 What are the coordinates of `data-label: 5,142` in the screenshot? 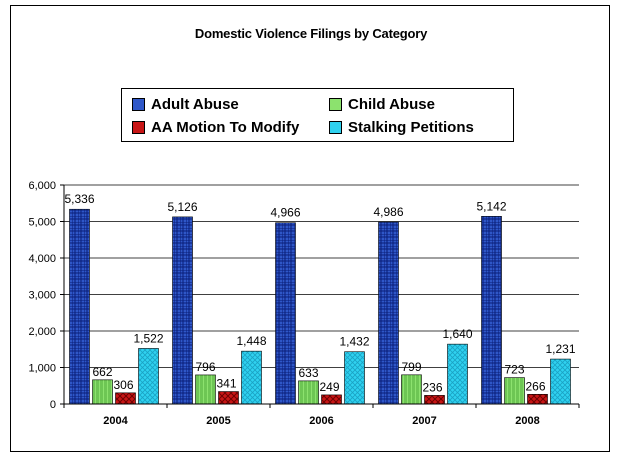 It's located at (491, 206).